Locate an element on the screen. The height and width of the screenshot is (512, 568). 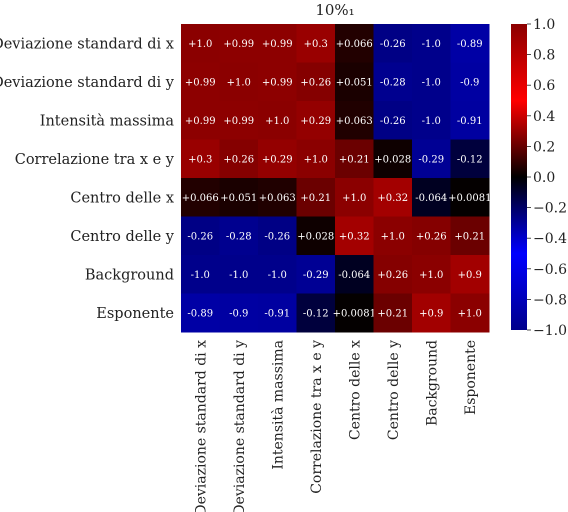
heatmap-cell-label-2-6: -1.0 is located at coordinates (431, 121).